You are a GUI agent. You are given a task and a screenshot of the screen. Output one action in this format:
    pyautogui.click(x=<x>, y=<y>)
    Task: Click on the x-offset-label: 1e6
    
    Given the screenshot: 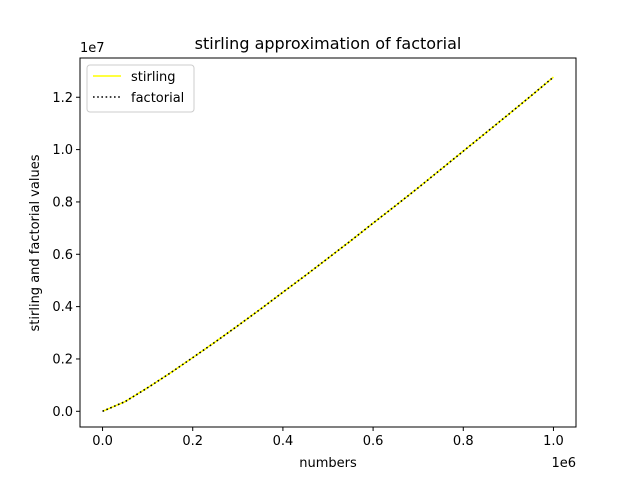 What is the action you would take?
    pyautogui.click(x=563, y=463)
    